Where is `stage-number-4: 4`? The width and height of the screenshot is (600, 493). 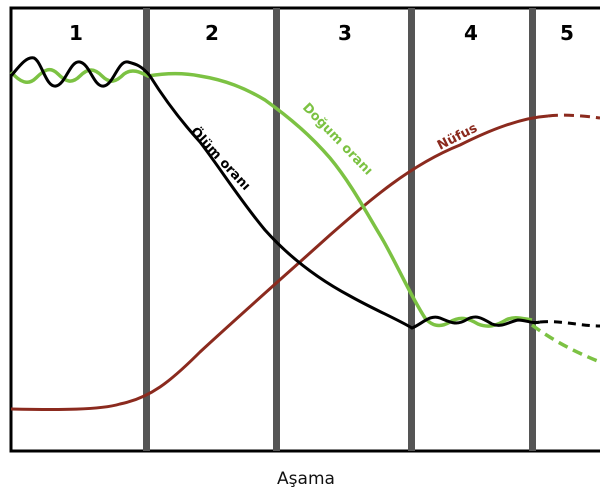 stage-number-4: 4 is located at coordinates (471, 33).